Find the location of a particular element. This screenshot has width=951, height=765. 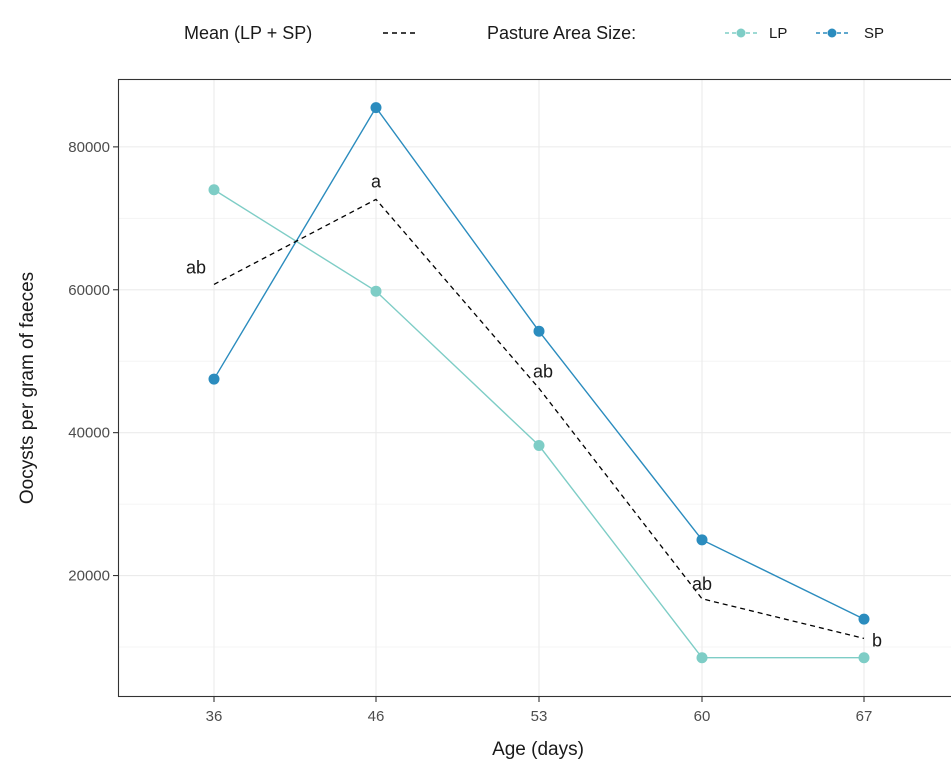

legend-sp-key-point is located at coordinates (832, 33).